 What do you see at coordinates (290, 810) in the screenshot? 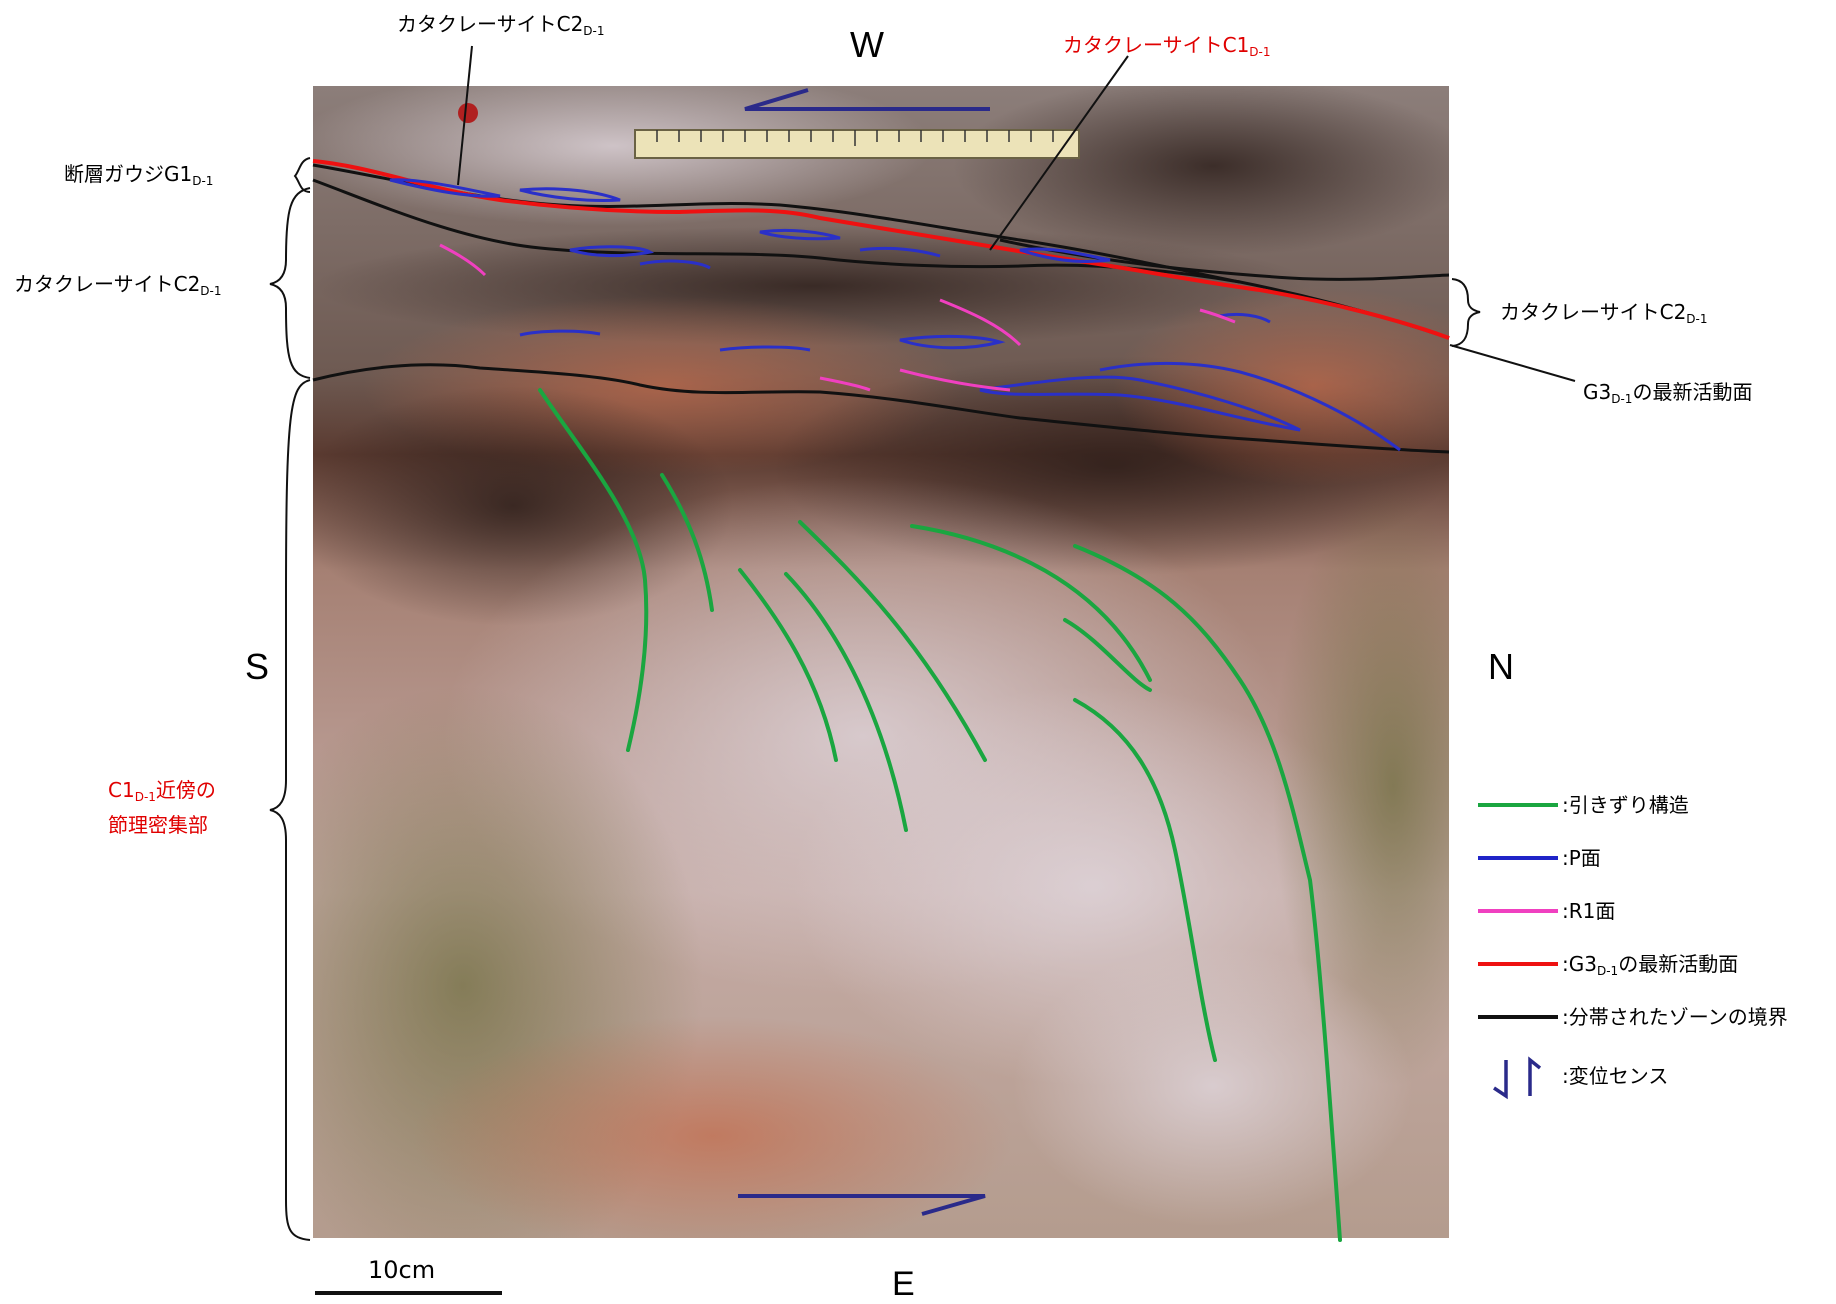
I see `bracket-s-zone` at bounding box center [290, 810].